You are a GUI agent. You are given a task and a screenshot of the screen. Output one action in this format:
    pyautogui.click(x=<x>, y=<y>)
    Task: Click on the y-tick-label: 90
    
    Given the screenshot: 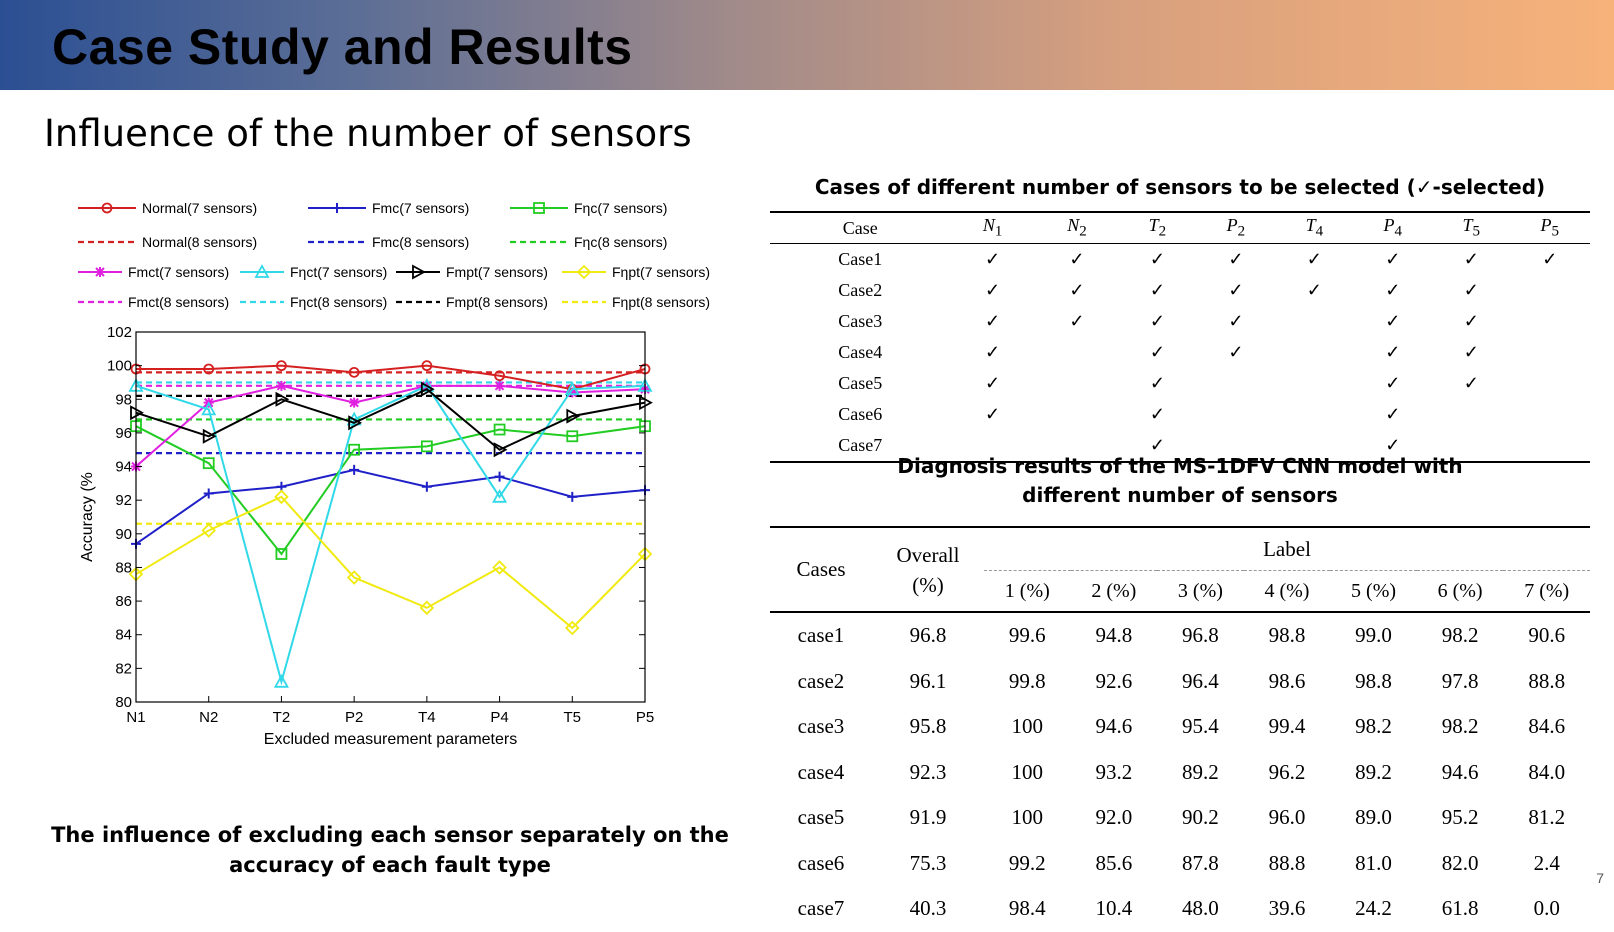 What is the action you would take?
    pyautogui.click(x=123, y=534)
    